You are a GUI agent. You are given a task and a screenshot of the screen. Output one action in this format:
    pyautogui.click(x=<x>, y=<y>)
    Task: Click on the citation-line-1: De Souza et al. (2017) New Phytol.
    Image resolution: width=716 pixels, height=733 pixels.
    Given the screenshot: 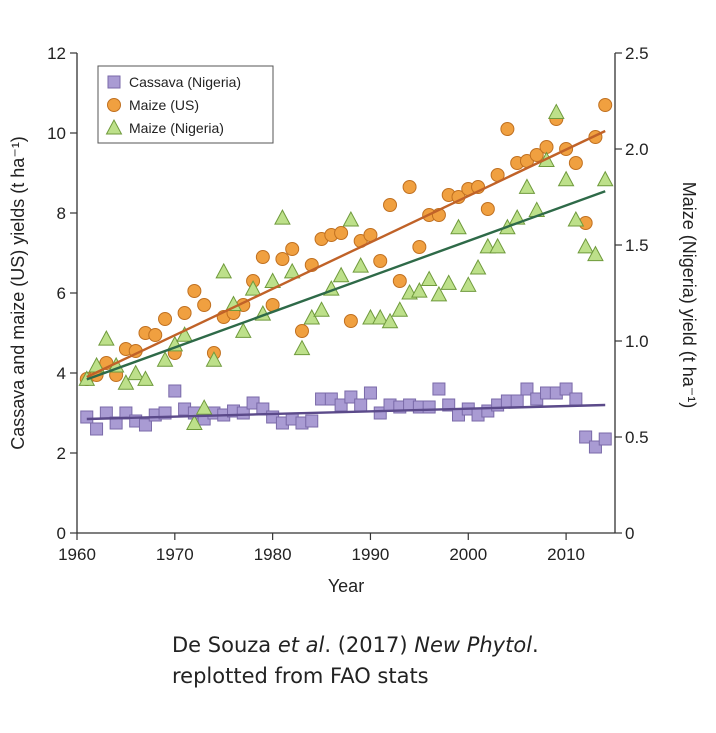 What is the action you would take?
    pyautogui.click(x=432, y=645)
    